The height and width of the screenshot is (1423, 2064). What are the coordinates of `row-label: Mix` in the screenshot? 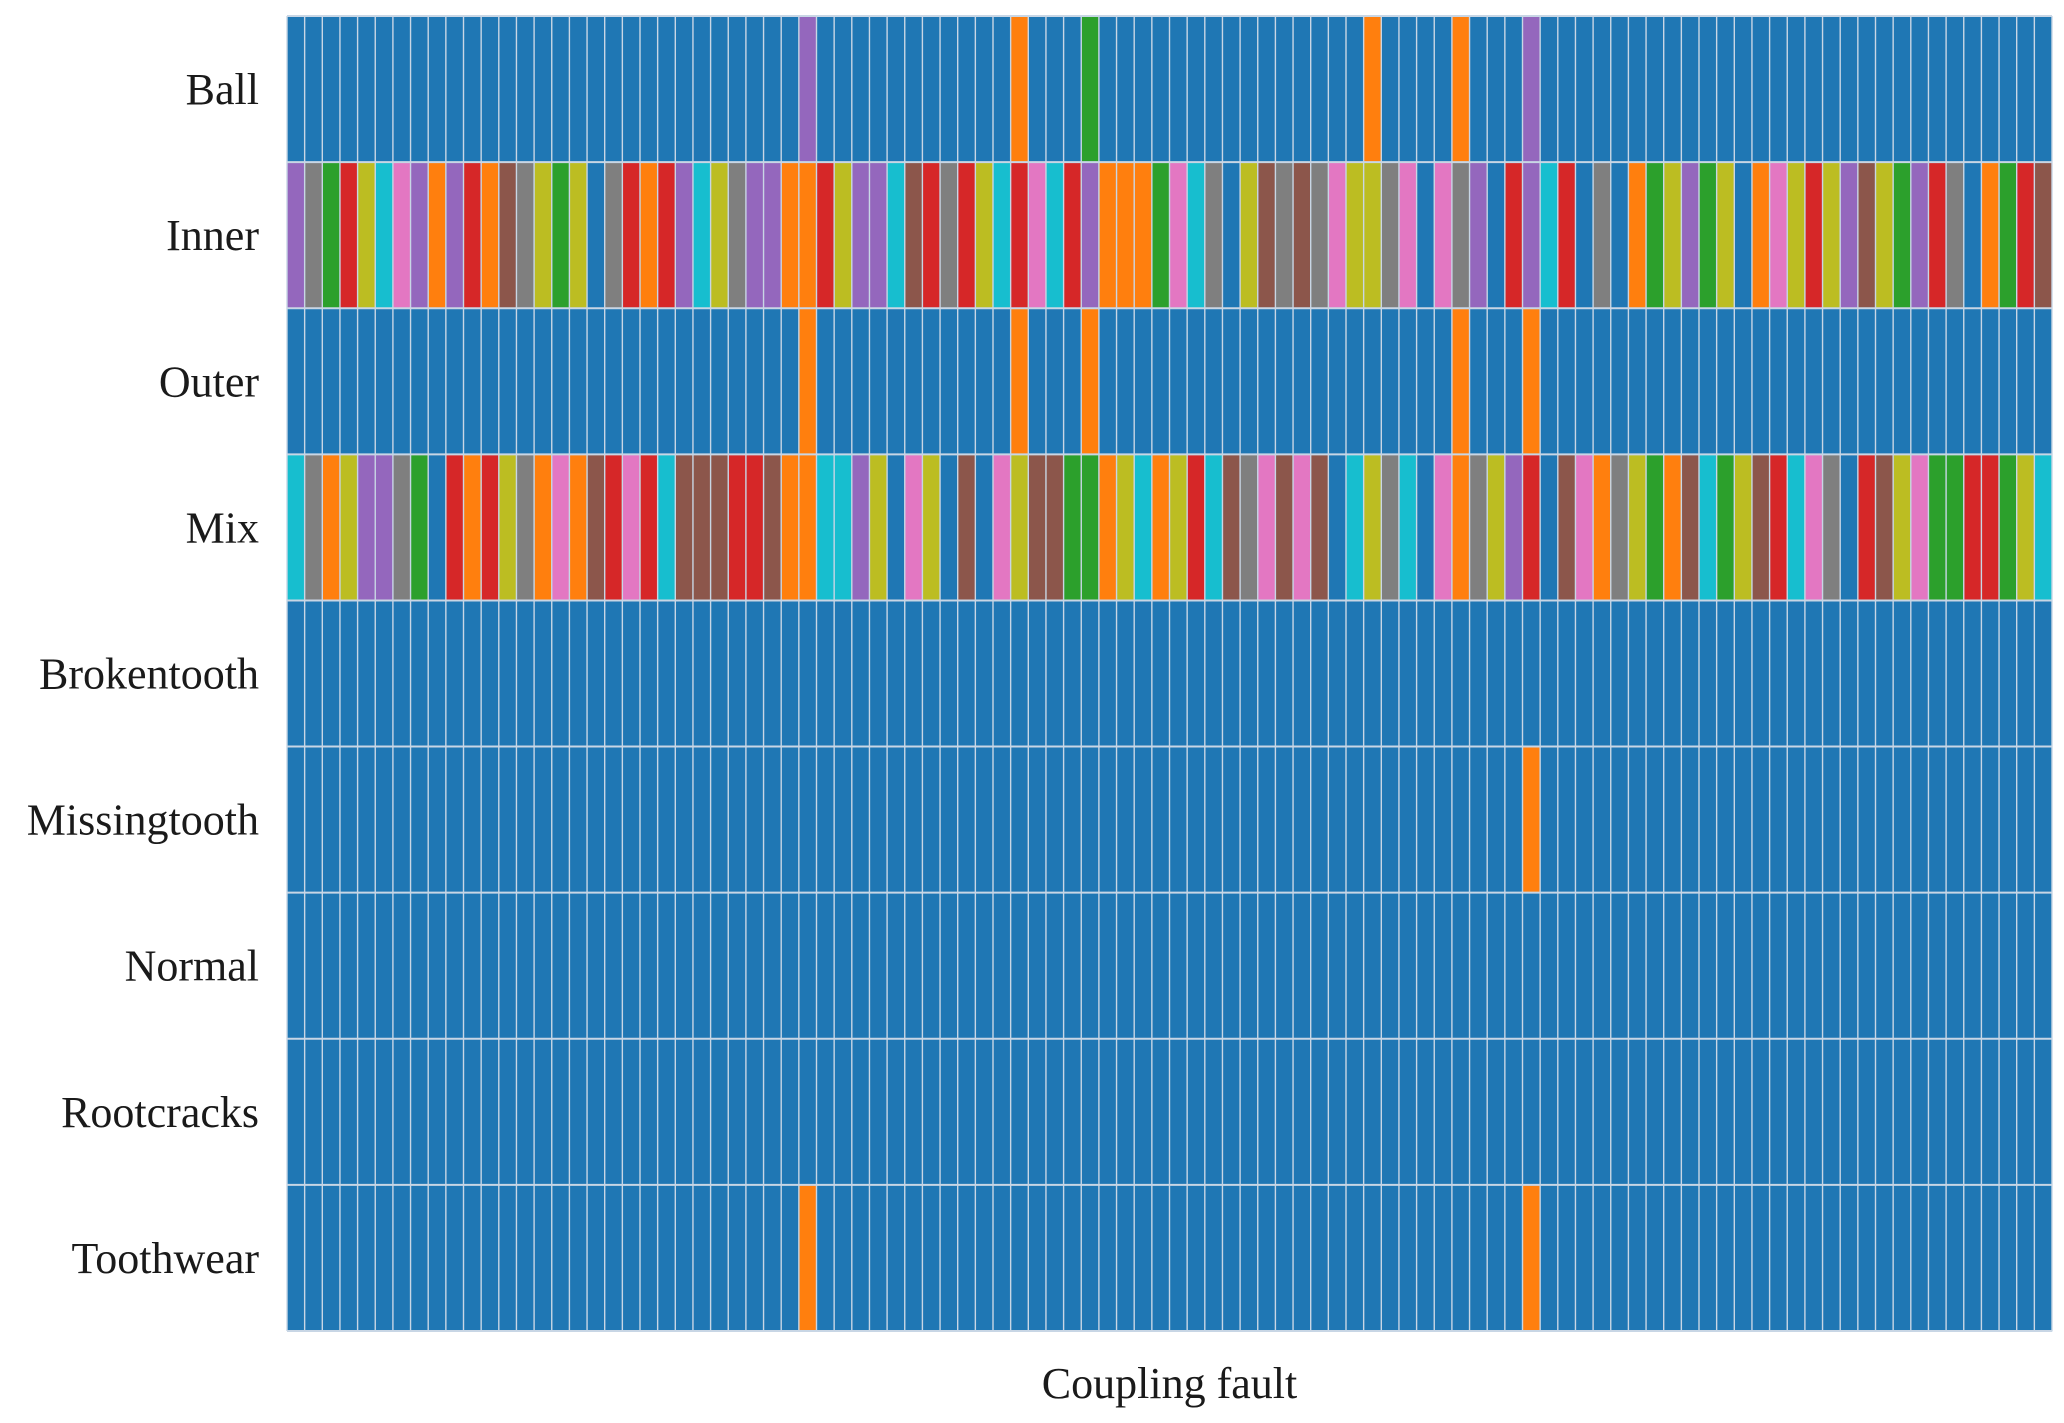 It's located at (222, 527).